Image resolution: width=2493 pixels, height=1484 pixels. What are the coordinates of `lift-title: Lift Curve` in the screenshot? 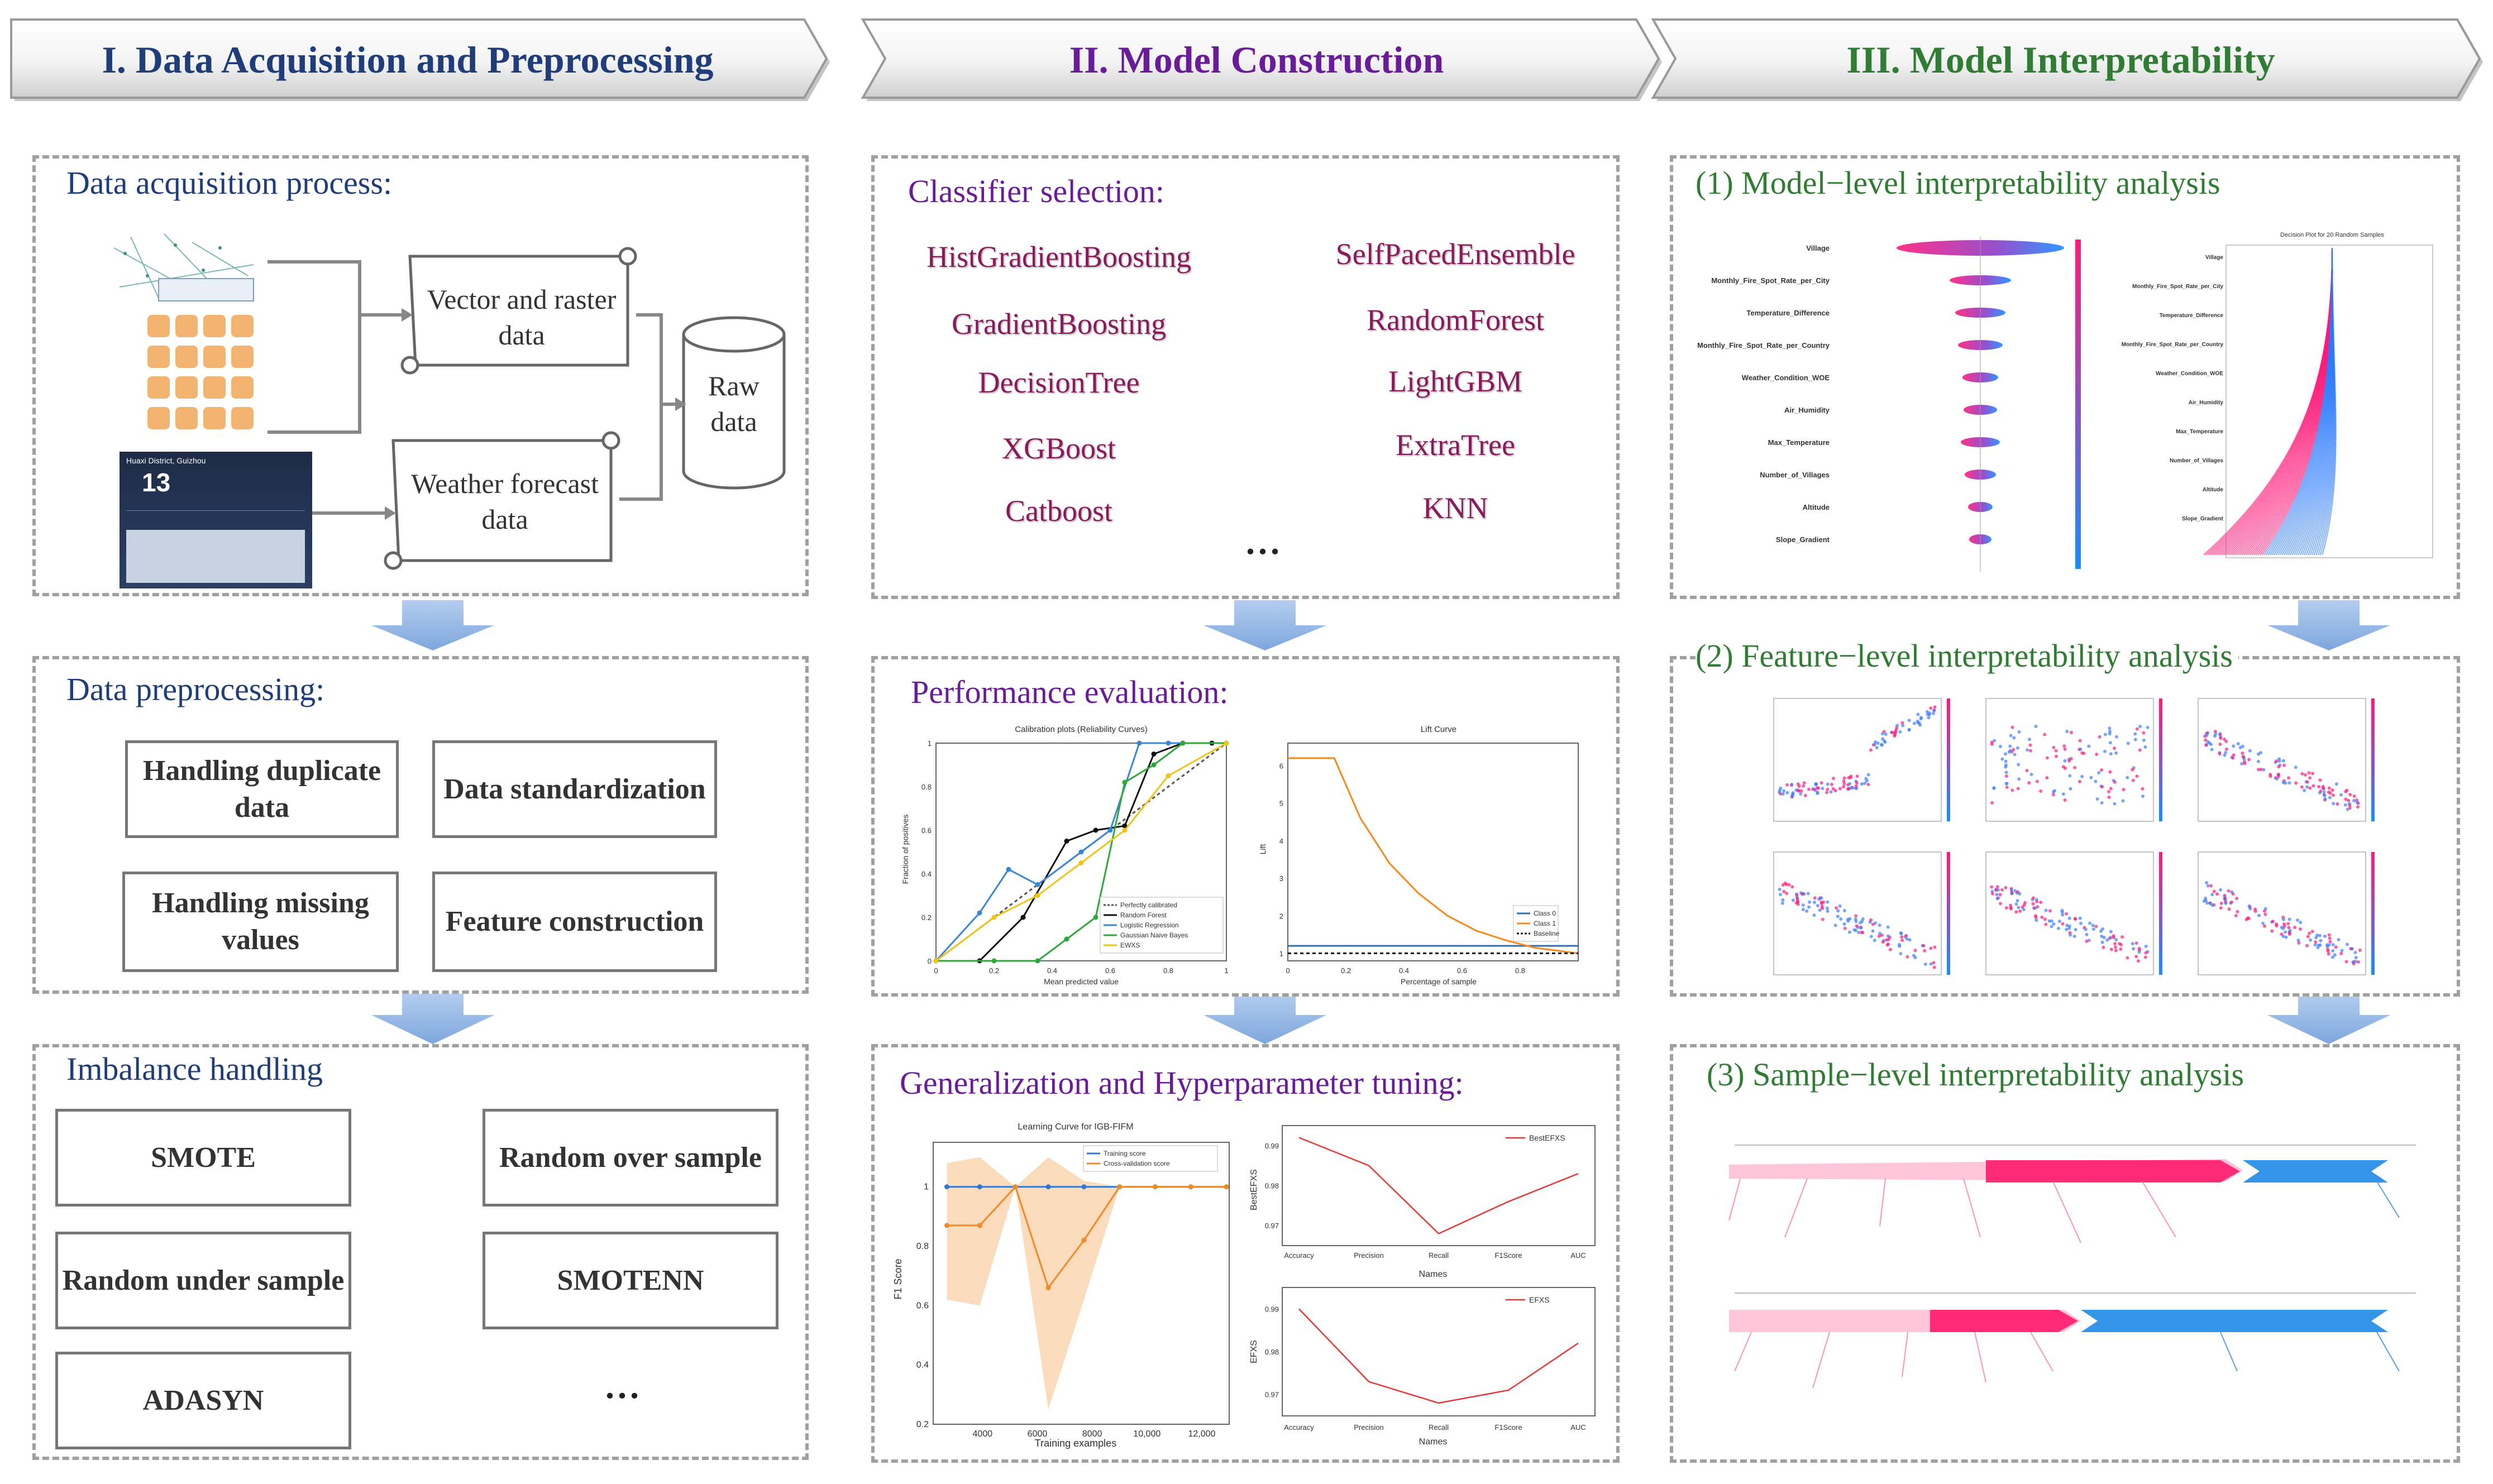 It's located at (1438, 729).